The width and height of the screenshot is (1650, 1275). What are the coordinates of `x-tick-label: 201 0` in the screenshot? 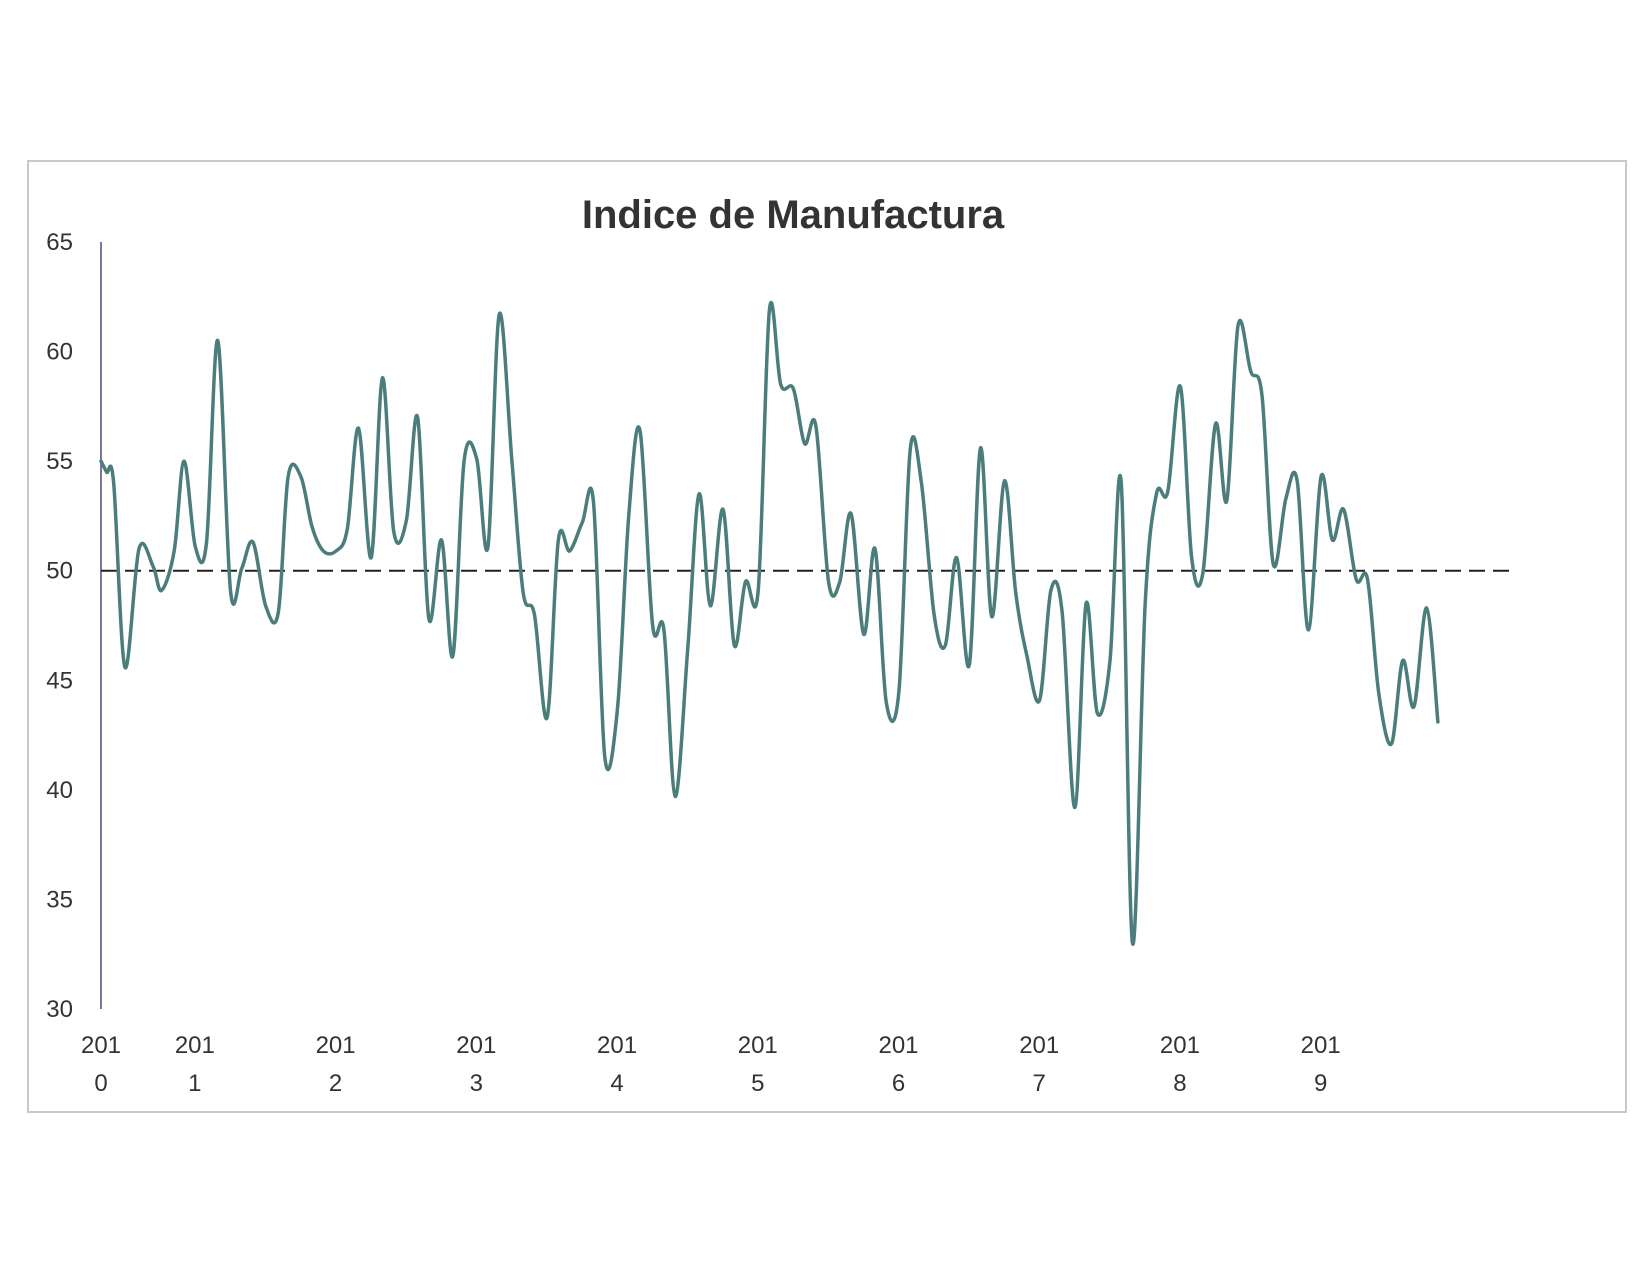 It's located at (101, 1064).